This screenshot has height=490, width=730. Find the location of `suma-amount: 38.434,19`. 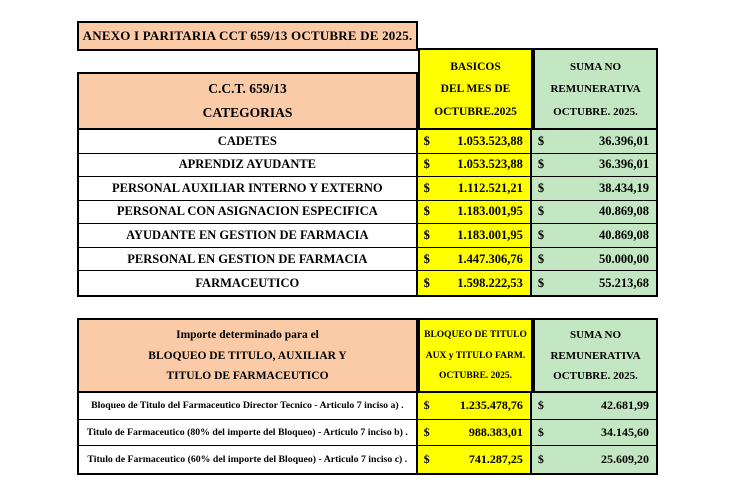

suma-amount: 38.434,19 is located at coordinates (623, 187).